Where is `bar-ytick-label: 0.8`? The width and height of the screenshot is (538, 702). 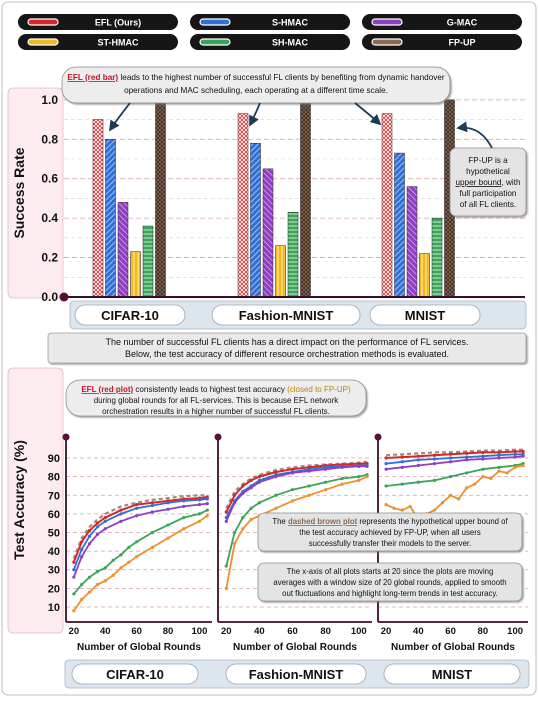
bar-ytick-label: 0.8 is located at coordinates (49, 139).